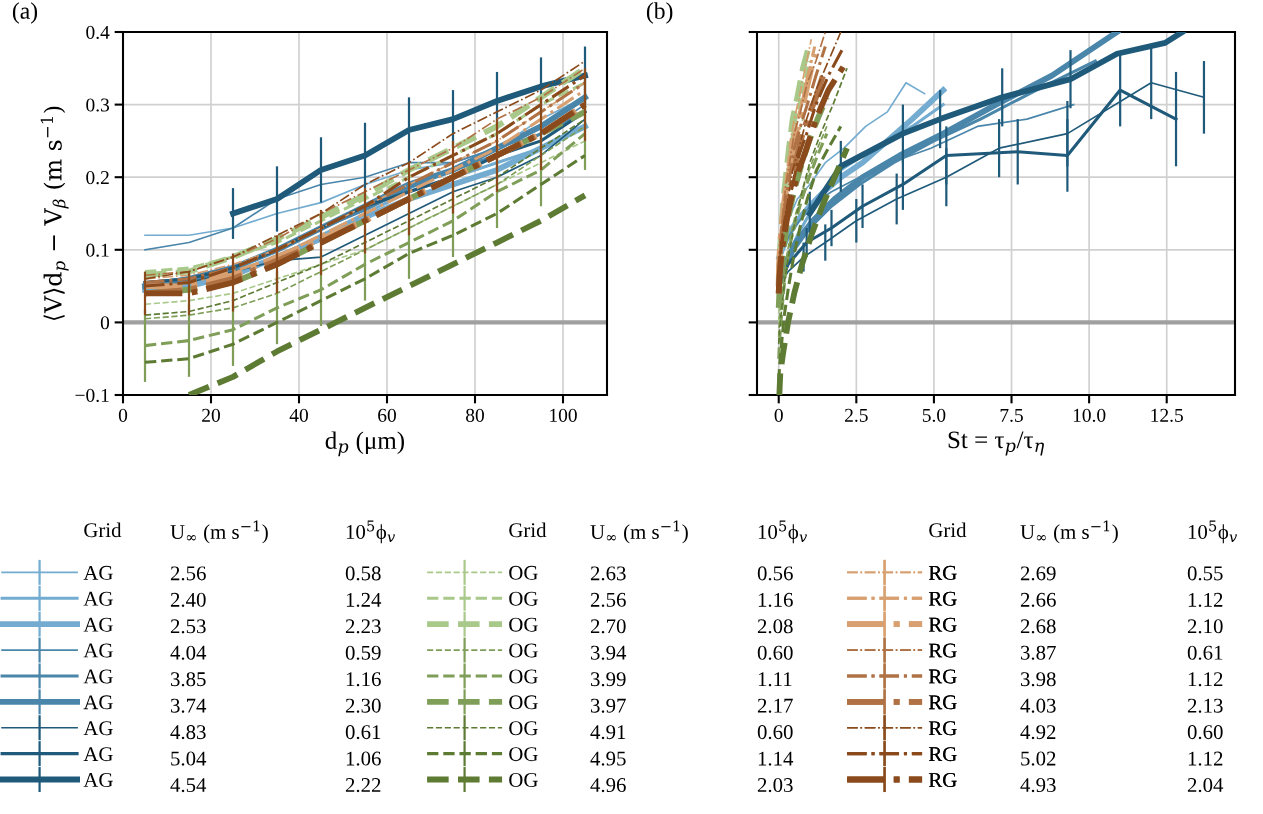 This screenshot has width=1263, height=814. What do you see at coordinates (387, 415) in the screenshot?
I see `x-tick-label: 60` at bounding box center [387, 415].